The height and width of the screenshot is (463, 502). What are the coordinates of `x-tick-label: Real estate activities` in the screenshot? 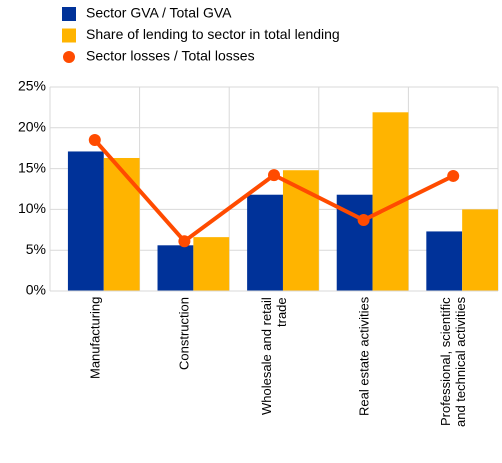 It's located at (364, 357).